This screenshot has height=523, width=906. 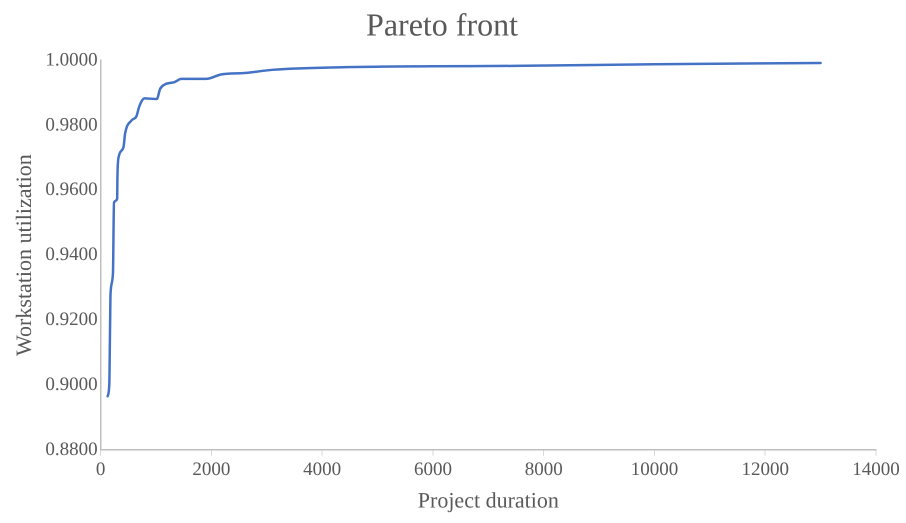 What do you see at coordinates (543, 469) in the screenshot?
I see `x-tick-label: 8000` at bounding box center [543, 469].